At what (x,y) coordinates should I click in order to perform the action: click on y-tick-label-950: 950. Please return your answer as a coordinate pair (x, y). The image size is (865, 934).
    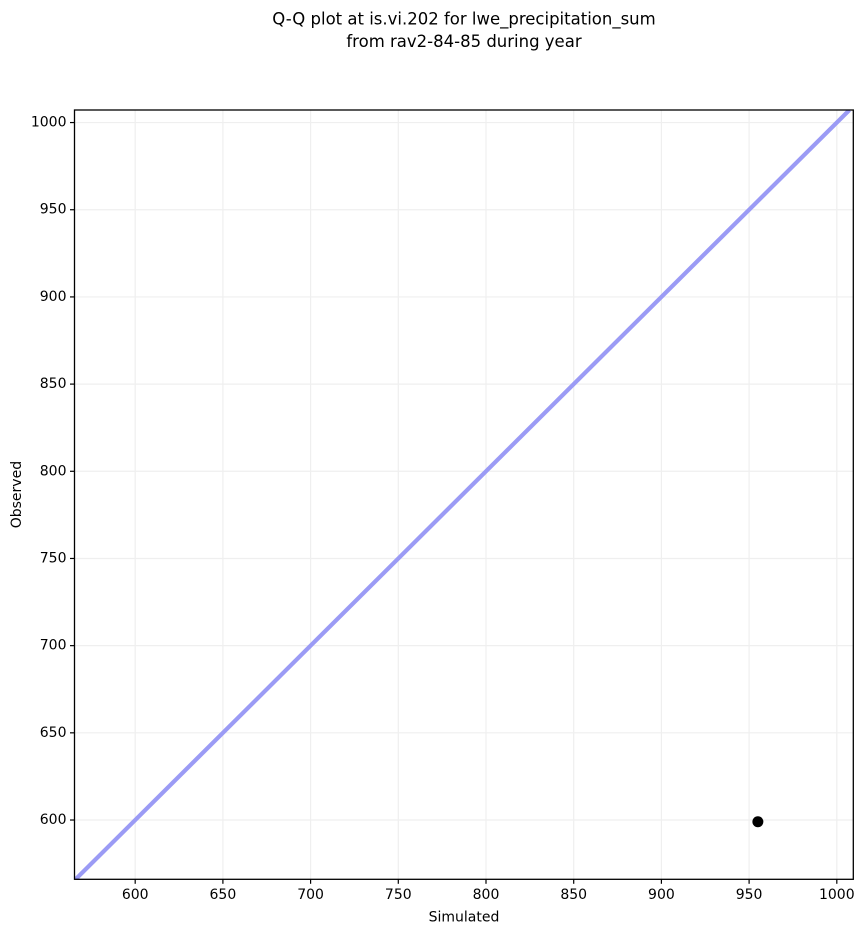
    Looking at the image, I should click on (53, 210).